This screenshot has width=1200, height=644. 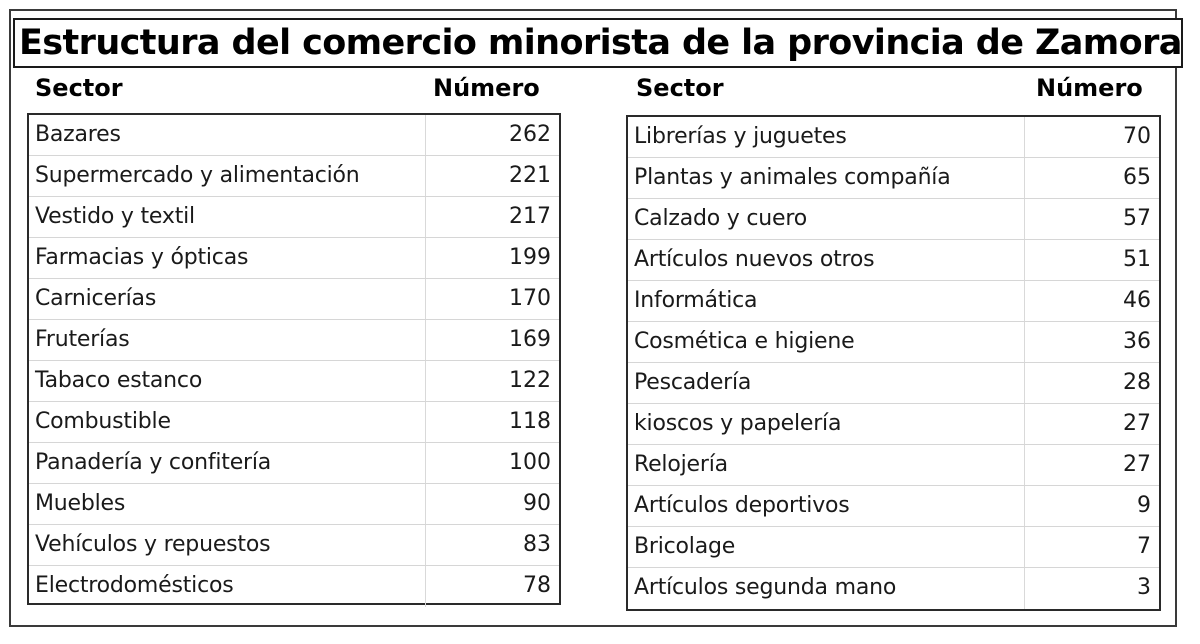 I want to click on table-row: Vehículos y repuestos 83, so click(x=294, y=545).